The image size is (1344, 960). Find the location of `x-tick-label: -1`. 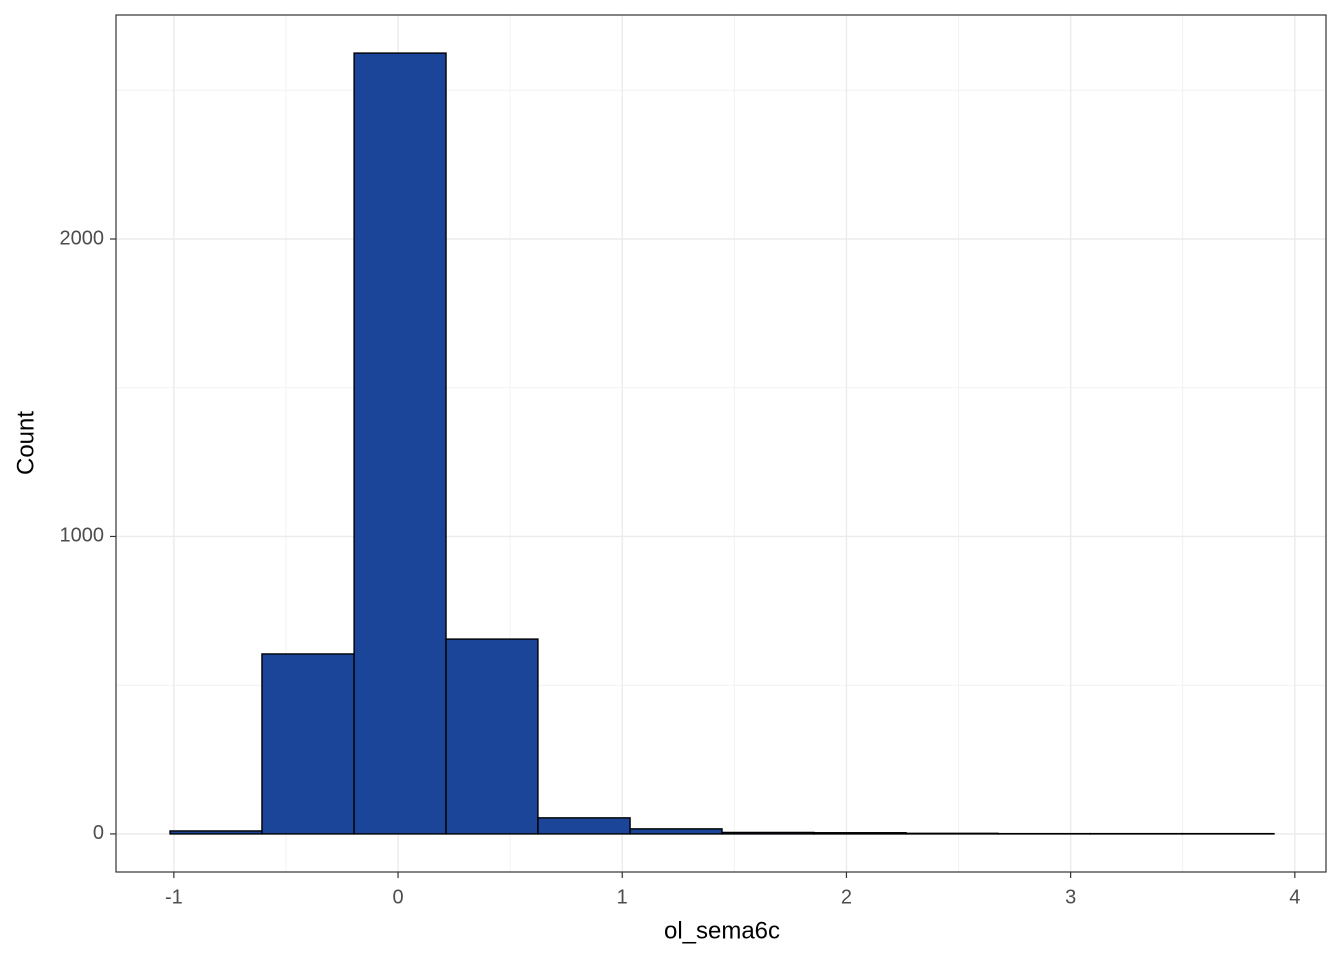

x-tick-label: -1 is located at coordinates (174, 897).